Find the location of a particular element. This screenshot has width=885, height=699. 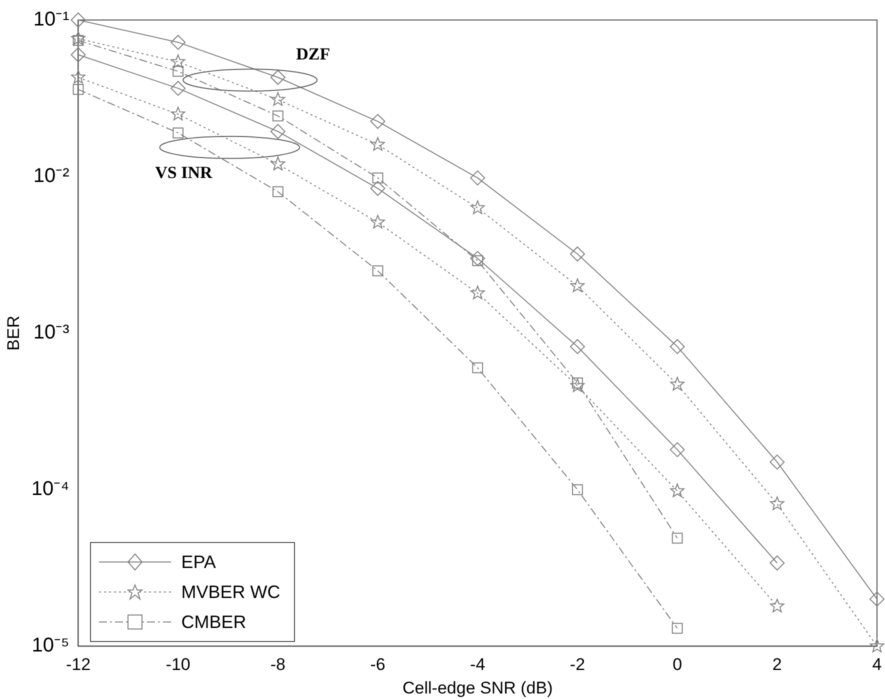

y-tick-label: 10⁻² is located at coordinates (51, 176).